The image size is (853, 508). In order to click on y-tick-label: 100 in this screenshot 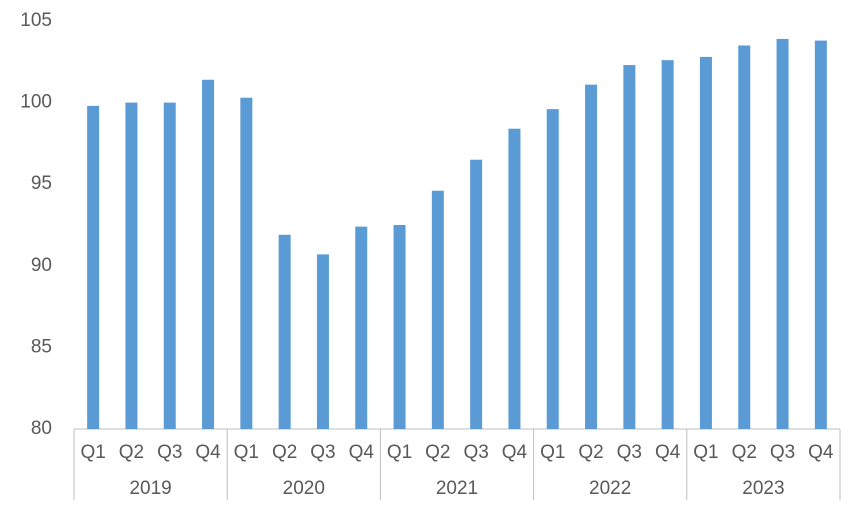, I will do `click(36, 102)`.